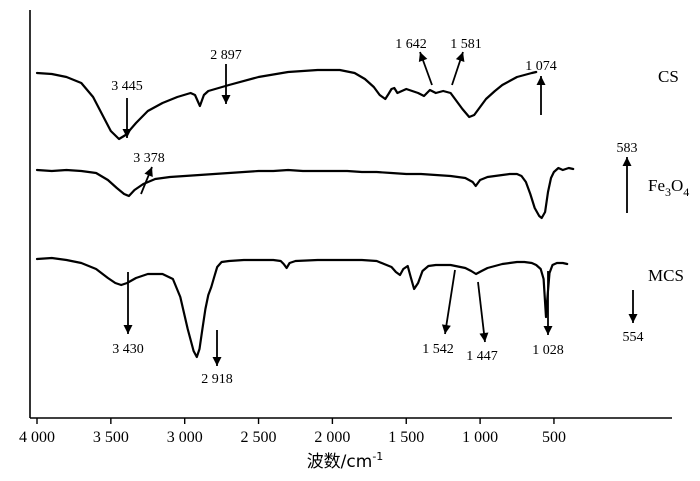 The image size is (700, 481). What do you see at coordinates (149, 158) in the screenshot?
I see `peak-label: 3 378` at bounding box center [149, 158].